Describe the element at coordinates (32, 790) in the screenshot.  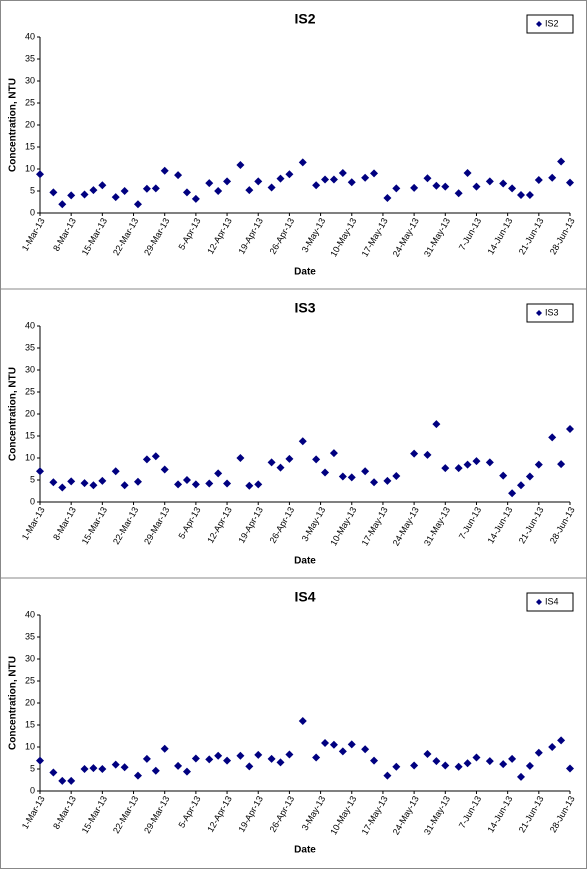
I see `y-tick-label: 0` at that location.